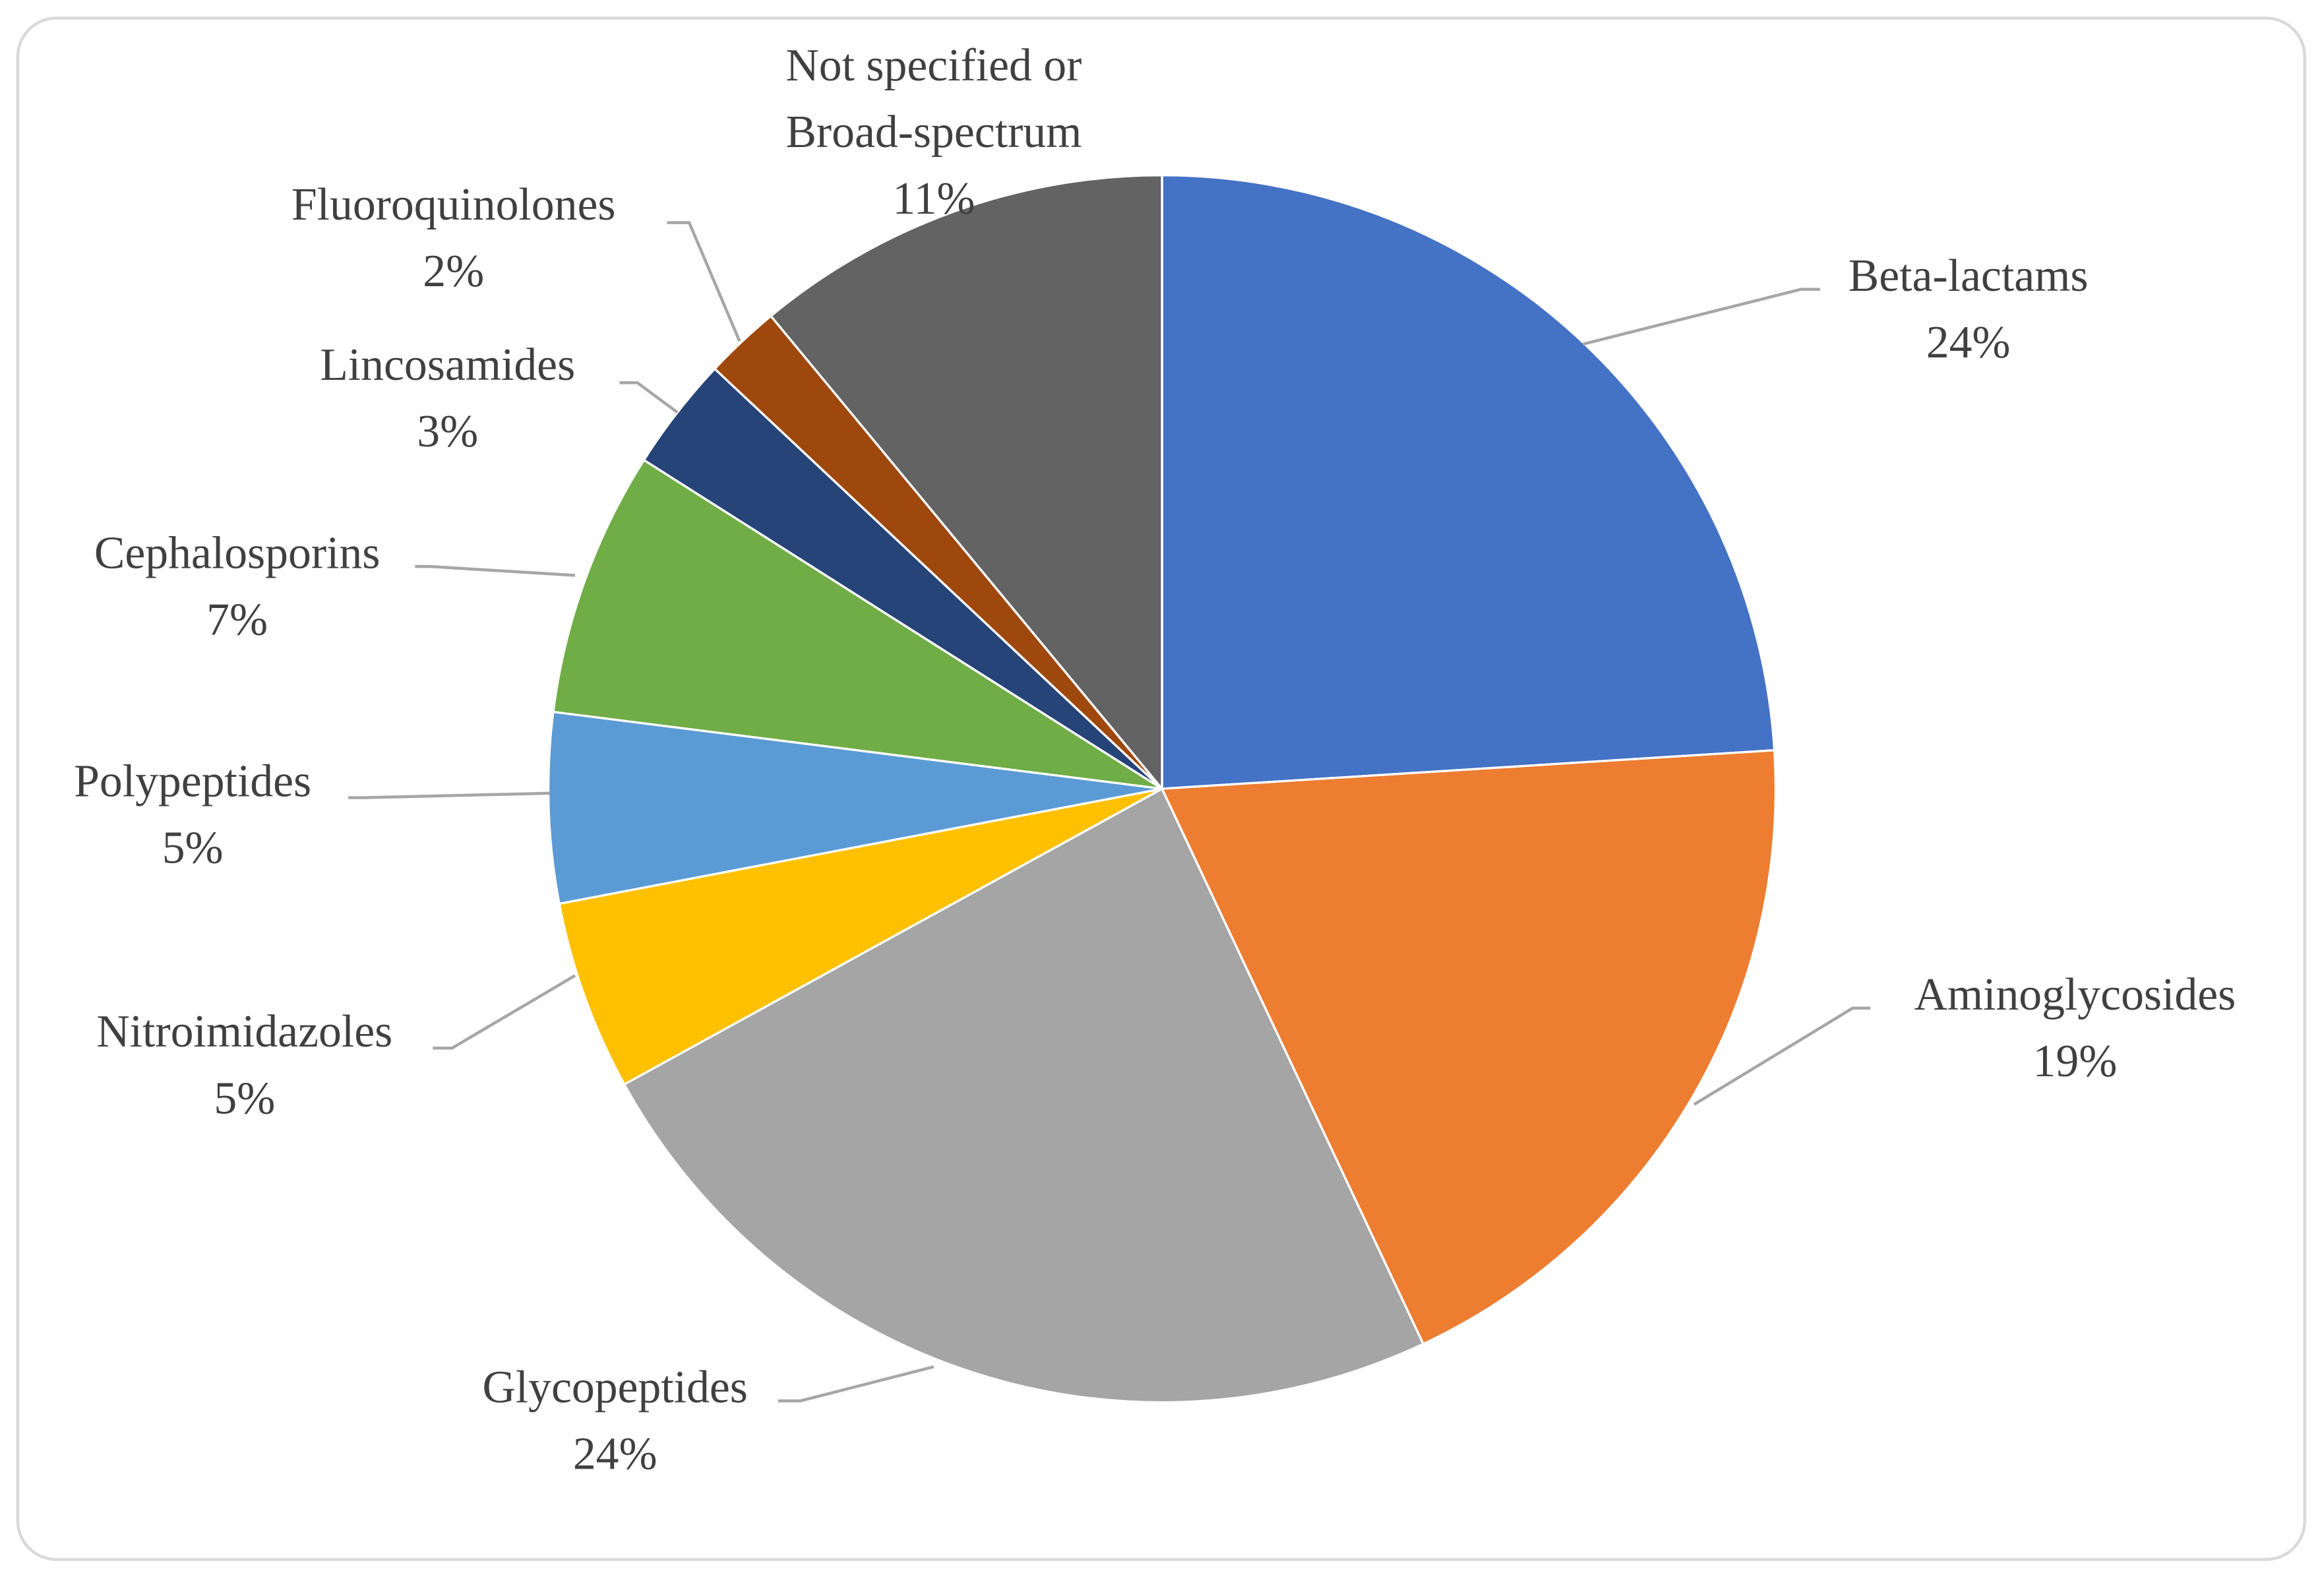  I want to click on data-label: Beta-lactams 24%, so click(1968, 308).